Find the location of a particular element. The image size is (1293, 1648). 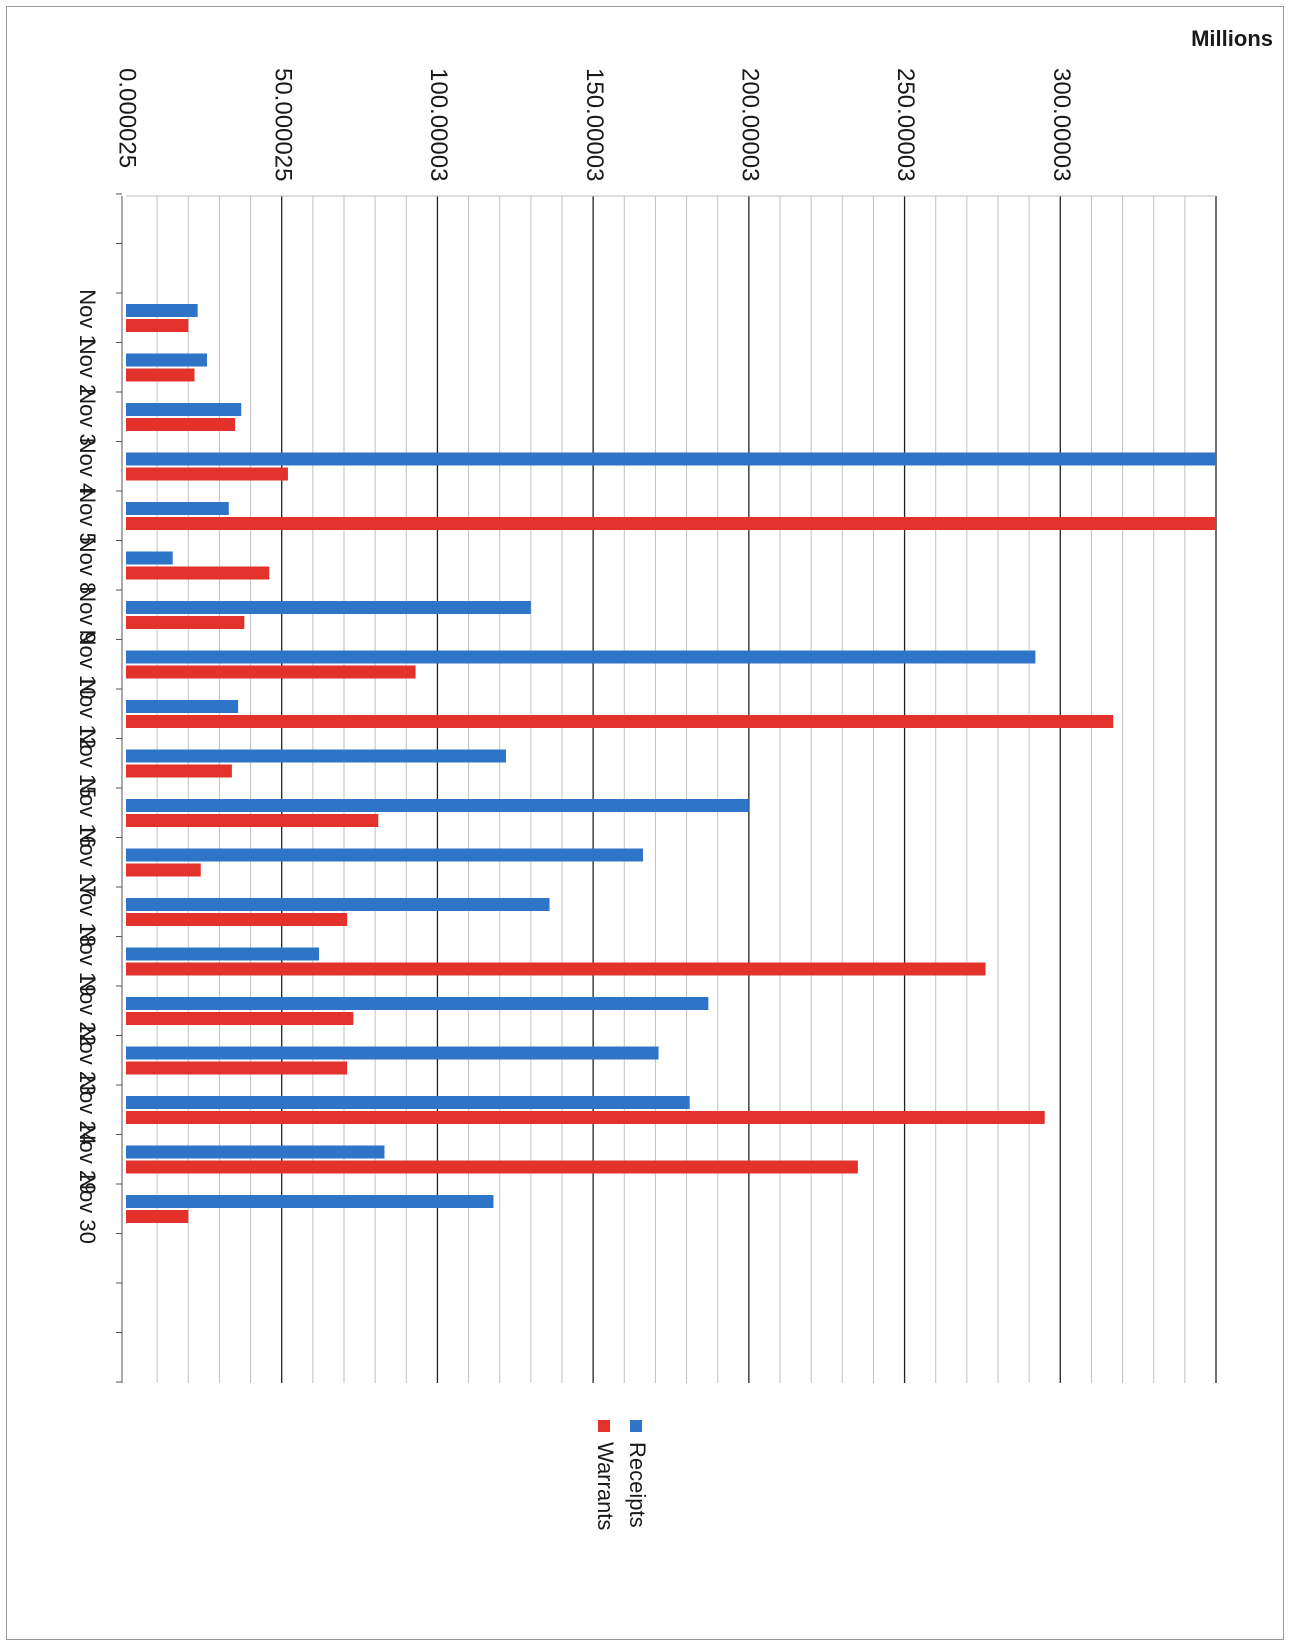

category-label: Nov 12 is located at coordinates (87, 714).